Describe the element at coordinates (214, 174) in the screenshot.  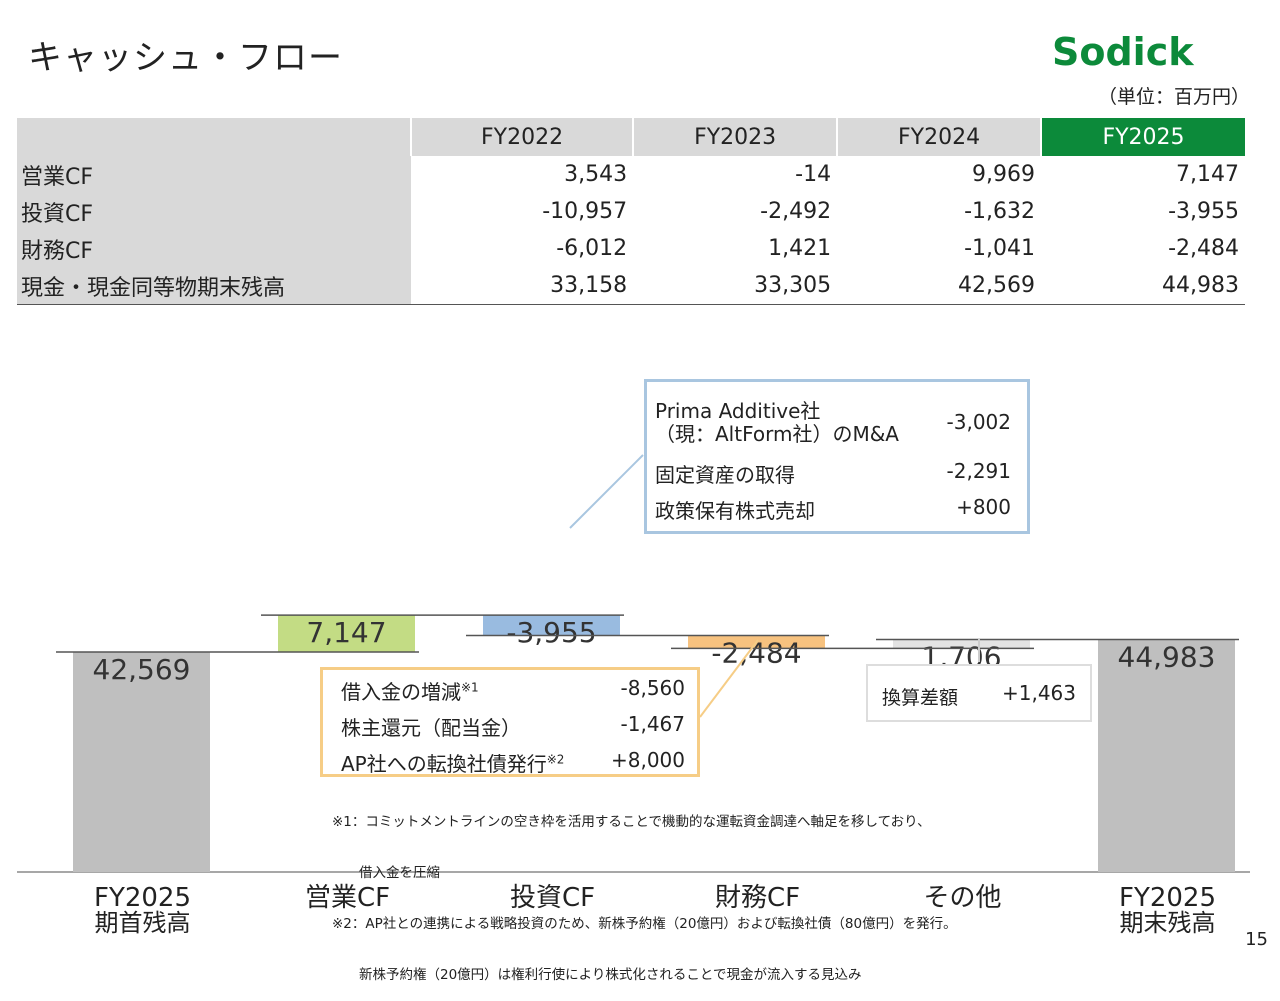
I see `row-label: 営業CF` at that location.